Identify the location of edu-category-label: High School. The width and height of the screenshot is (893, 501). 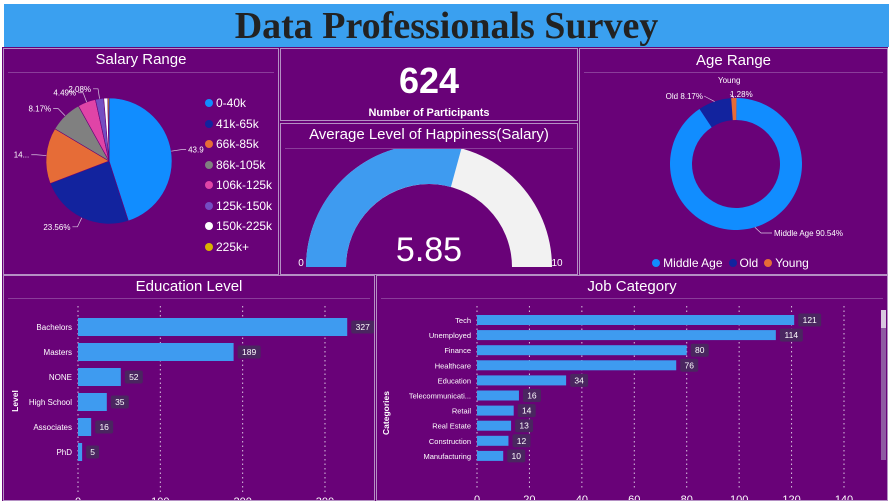
(50, 402).